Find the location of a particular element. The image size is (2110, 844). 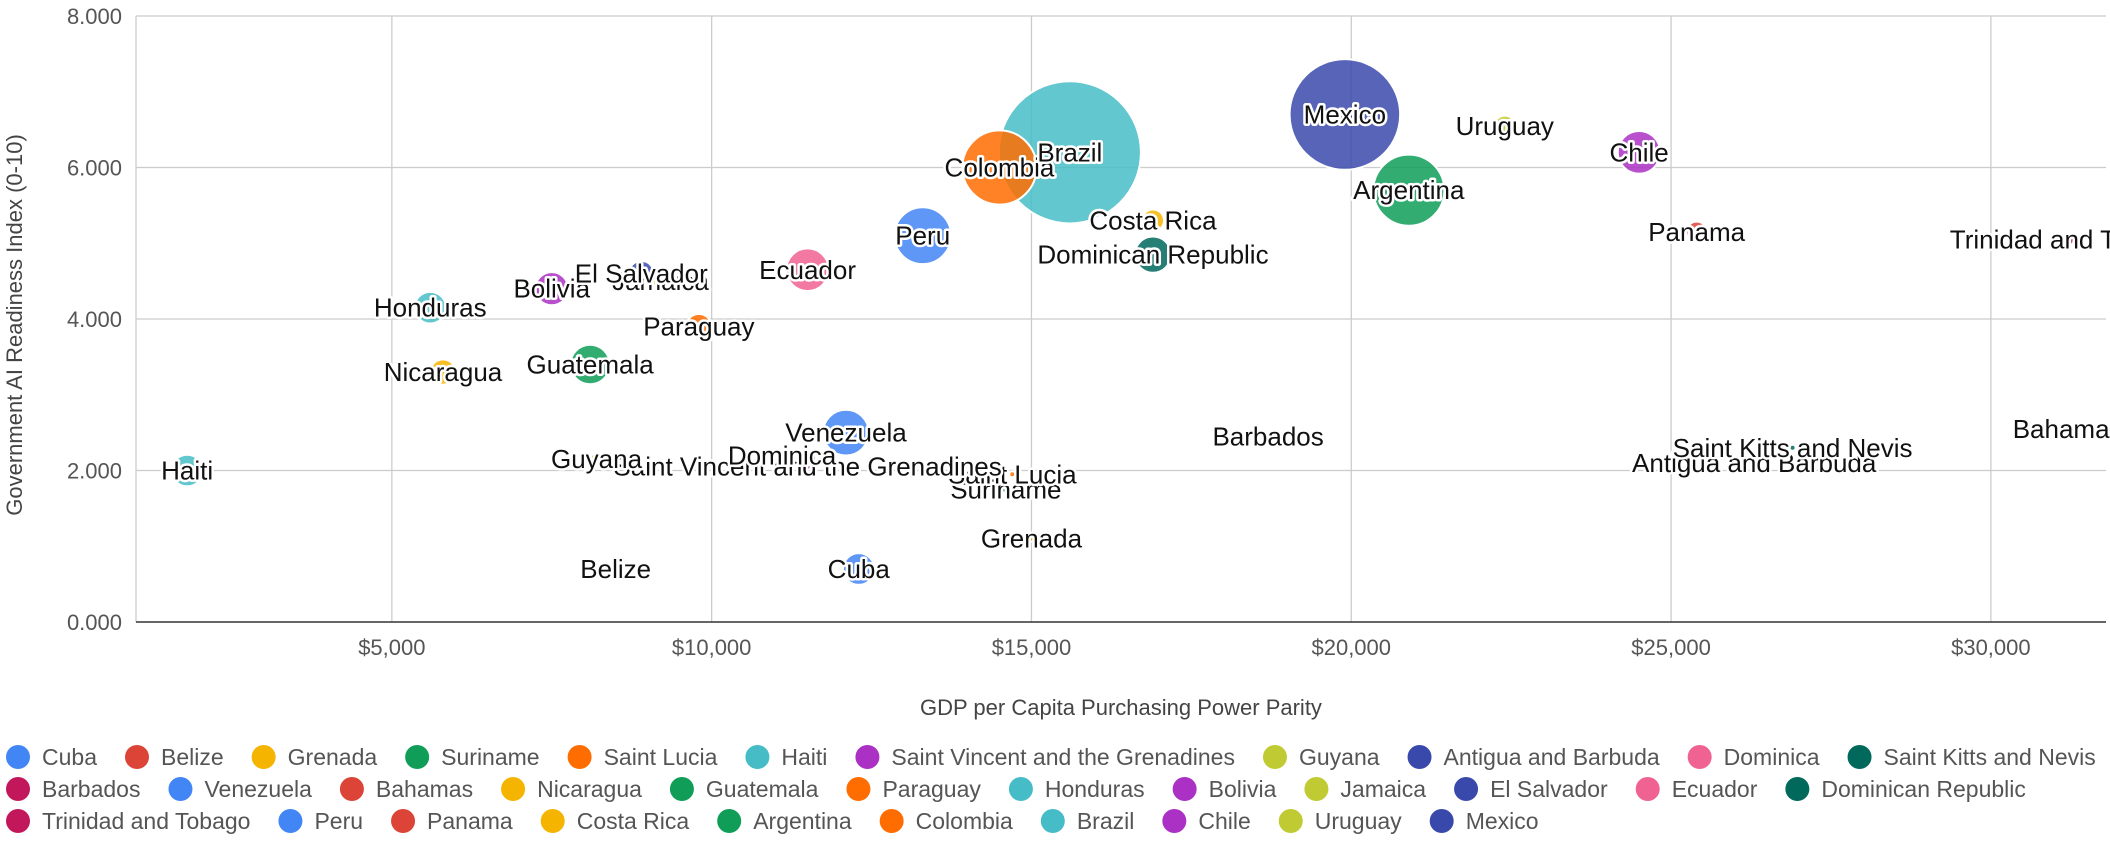

legend-label: Trinidad and Tobago is located at coordinates (146, 821).